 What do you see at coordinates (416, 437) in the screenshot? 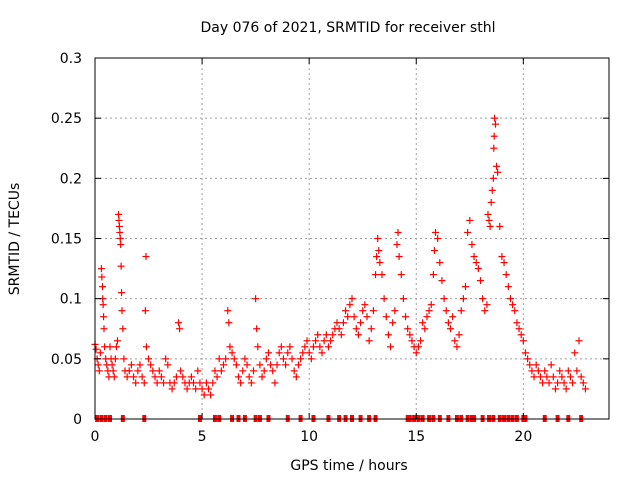
I see `x-tick-label: 15` at bounding box center [416, 437].